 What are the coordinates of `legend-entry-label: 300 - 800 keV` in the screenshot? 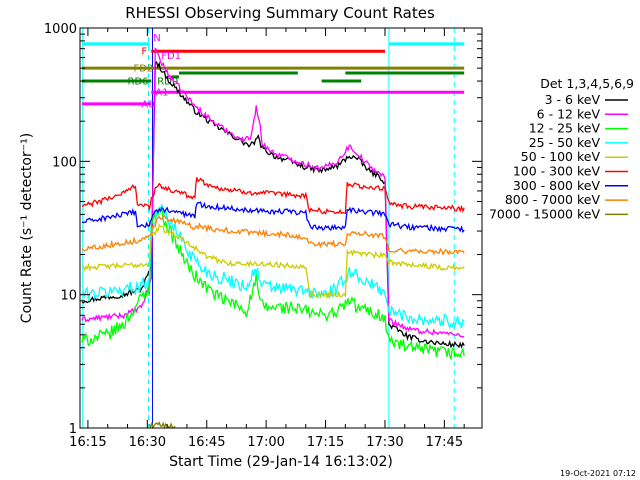 It's located at (557, 185).